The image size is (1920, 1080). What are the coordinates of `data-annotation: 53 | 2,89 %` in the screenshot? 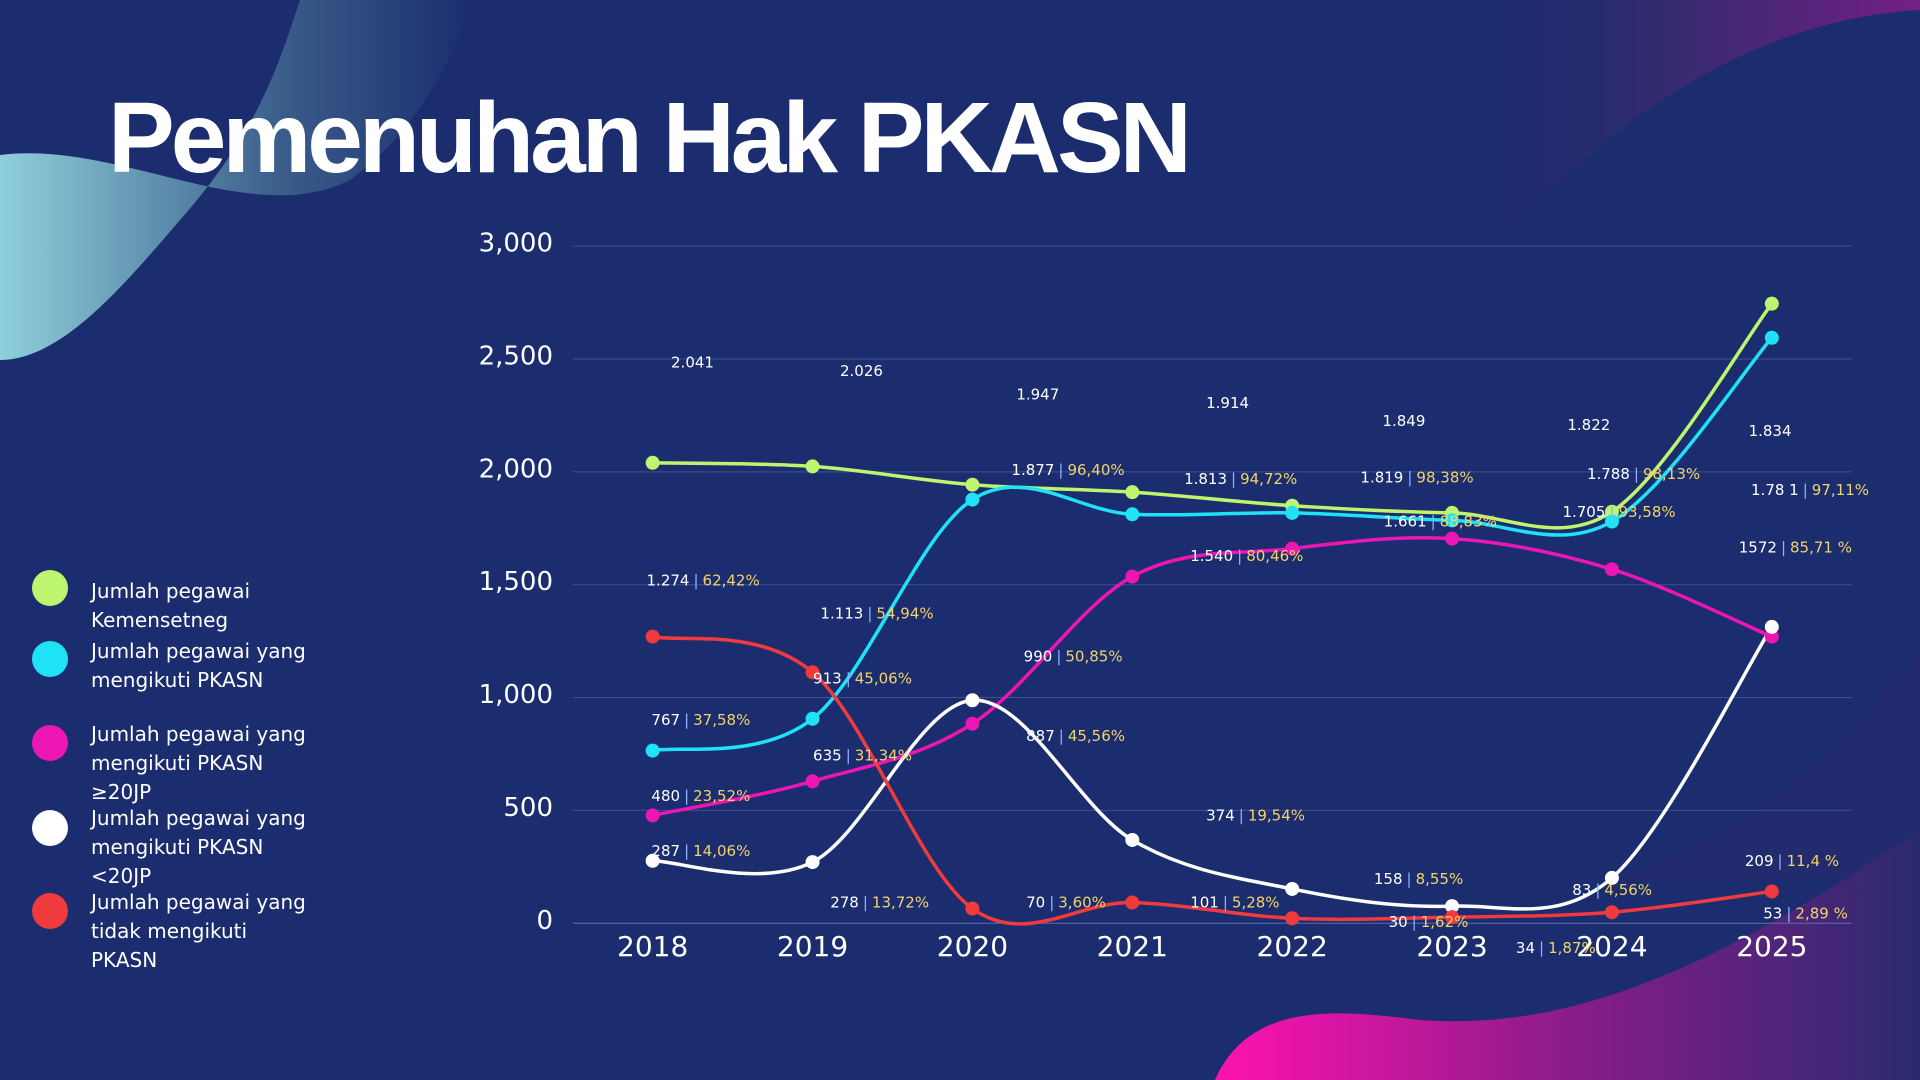 It's located at (1805, 913).